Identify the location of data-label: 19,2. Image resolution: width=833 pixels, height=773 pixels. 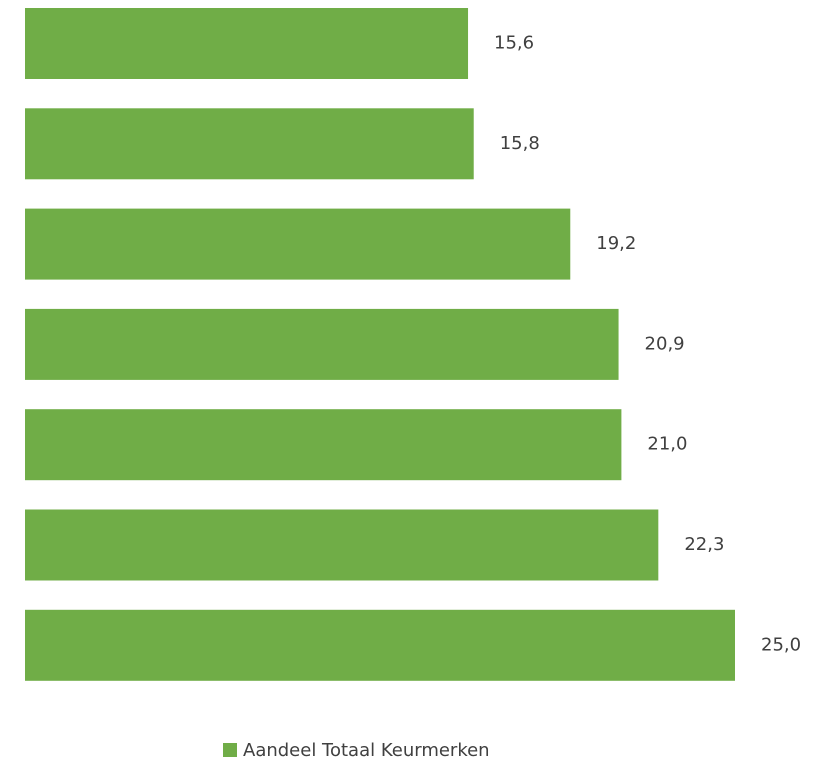
(616, 243).